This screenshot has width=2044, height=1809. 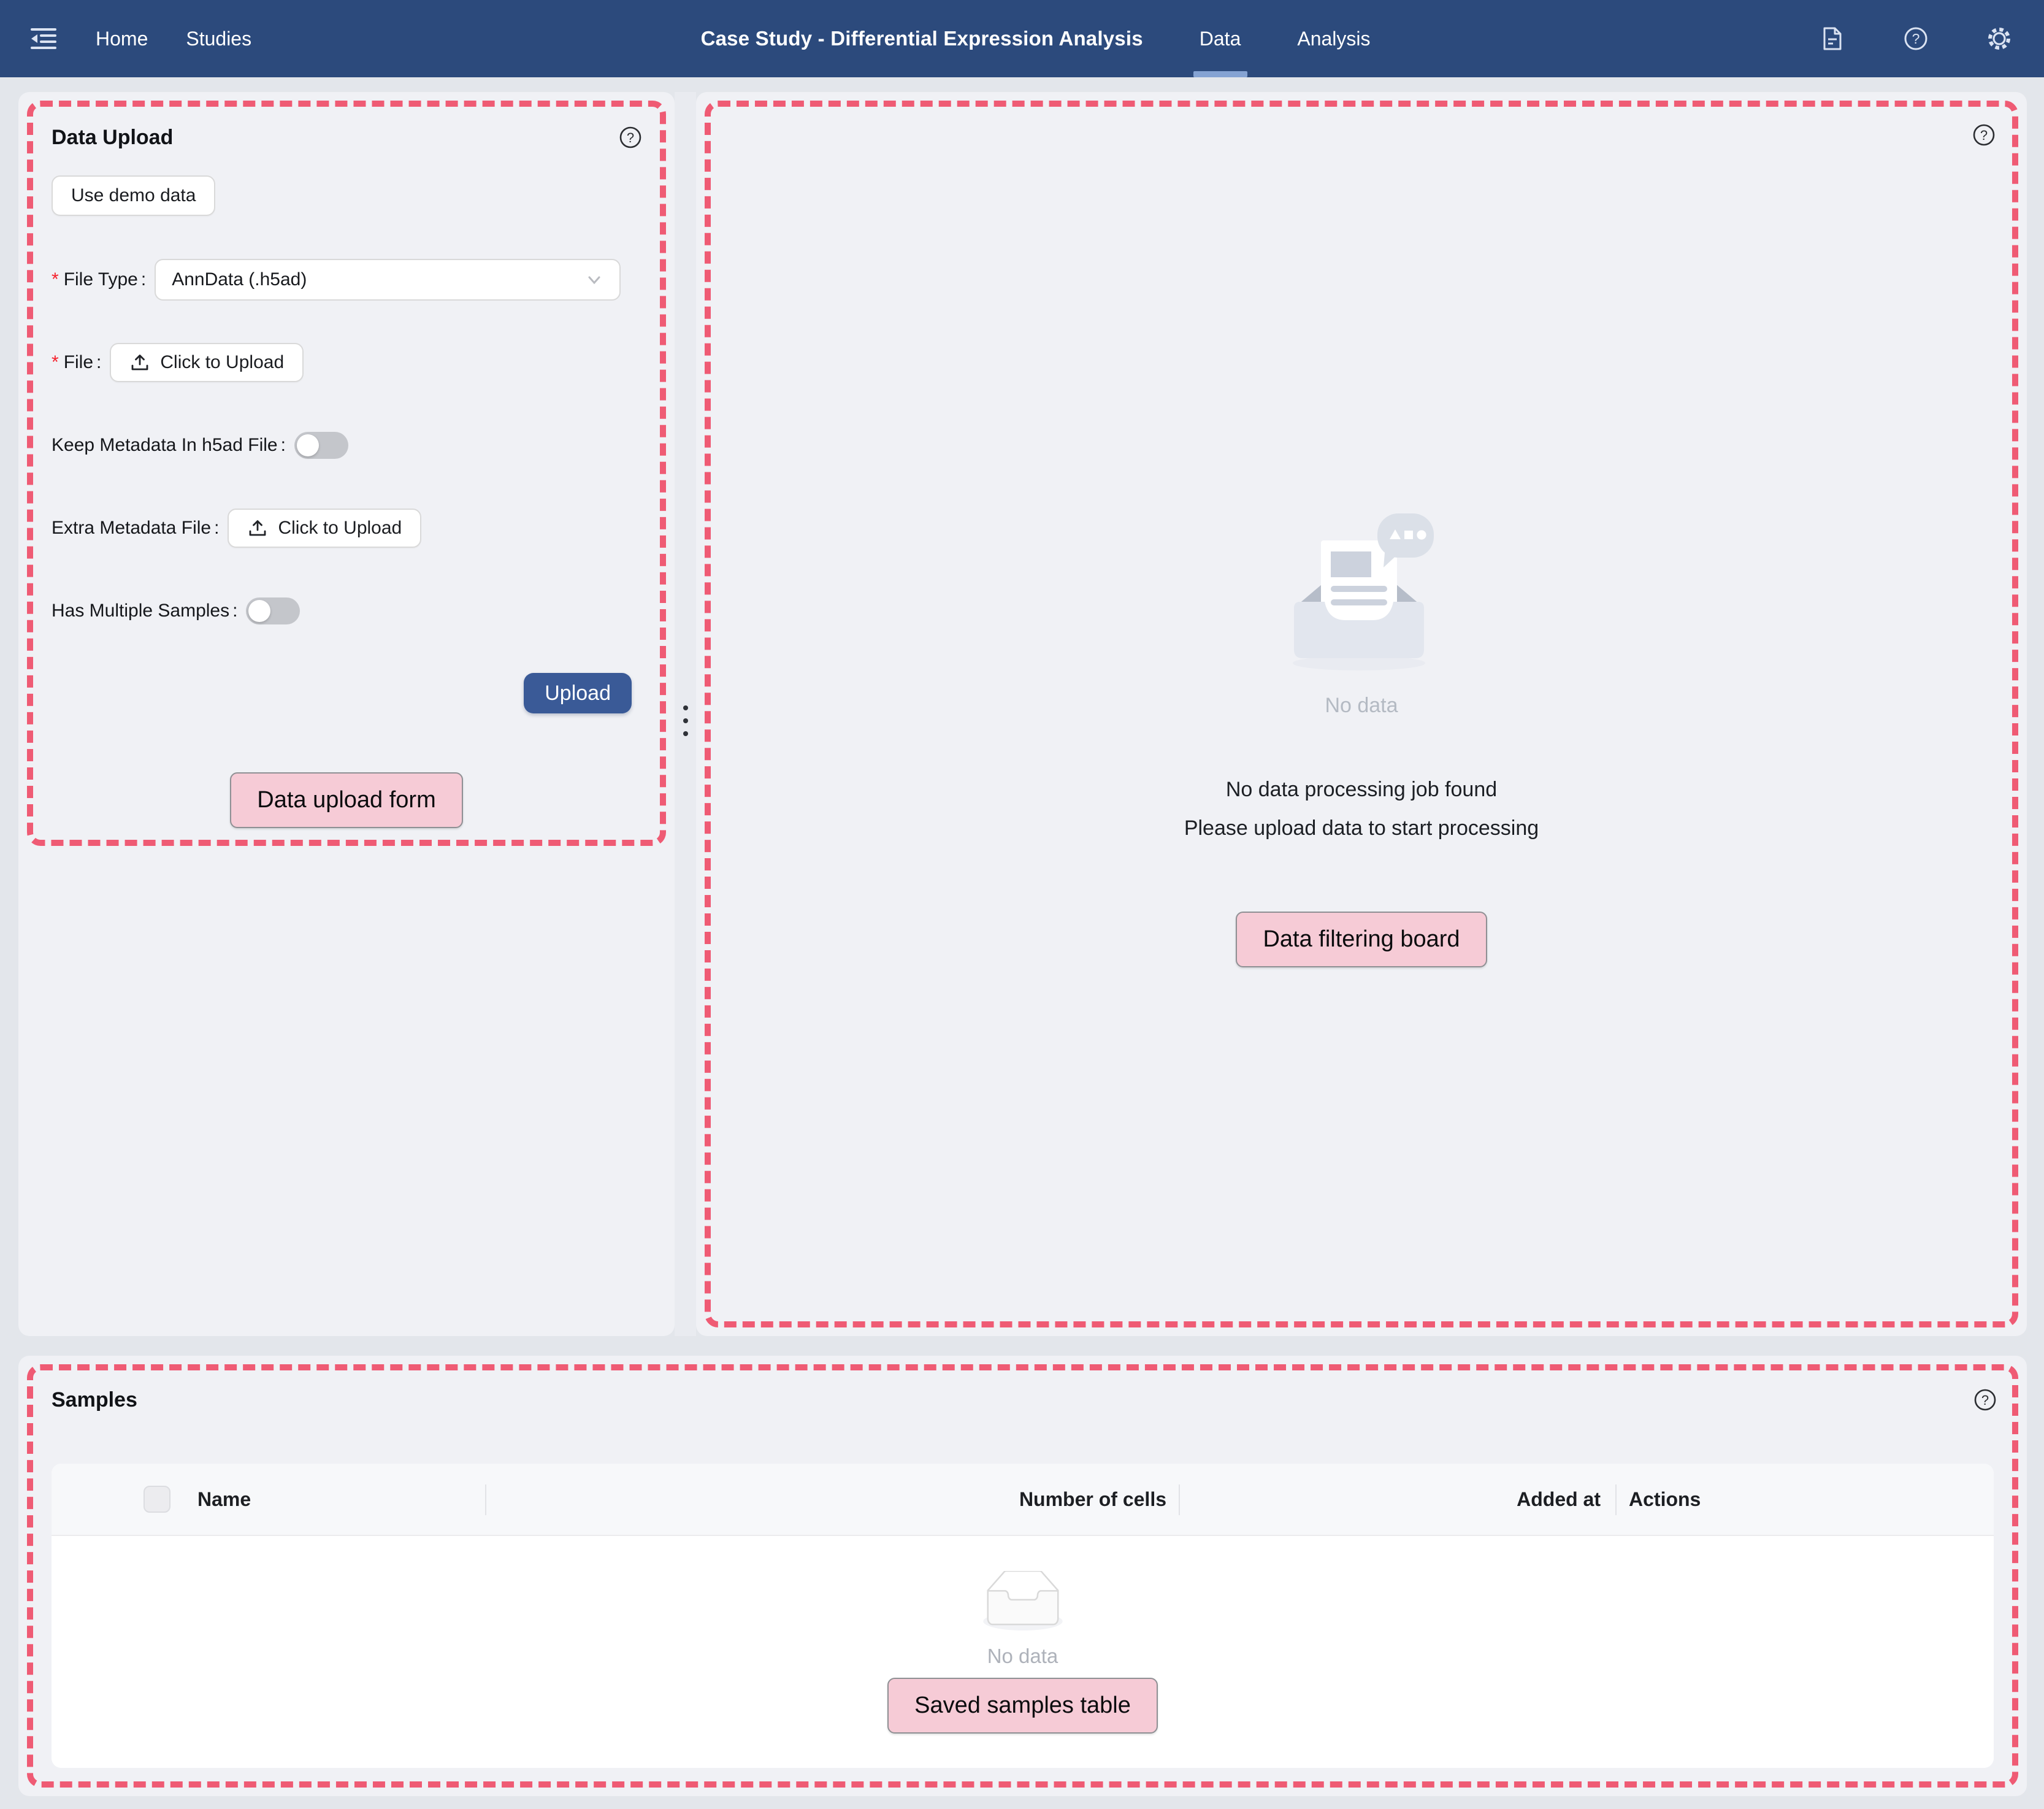 What do you see at coordinates (340, 528) in the screenshot?
I see `extra-metadata-upload-button-label: Click to Upload` at bounding box center [340, 528].